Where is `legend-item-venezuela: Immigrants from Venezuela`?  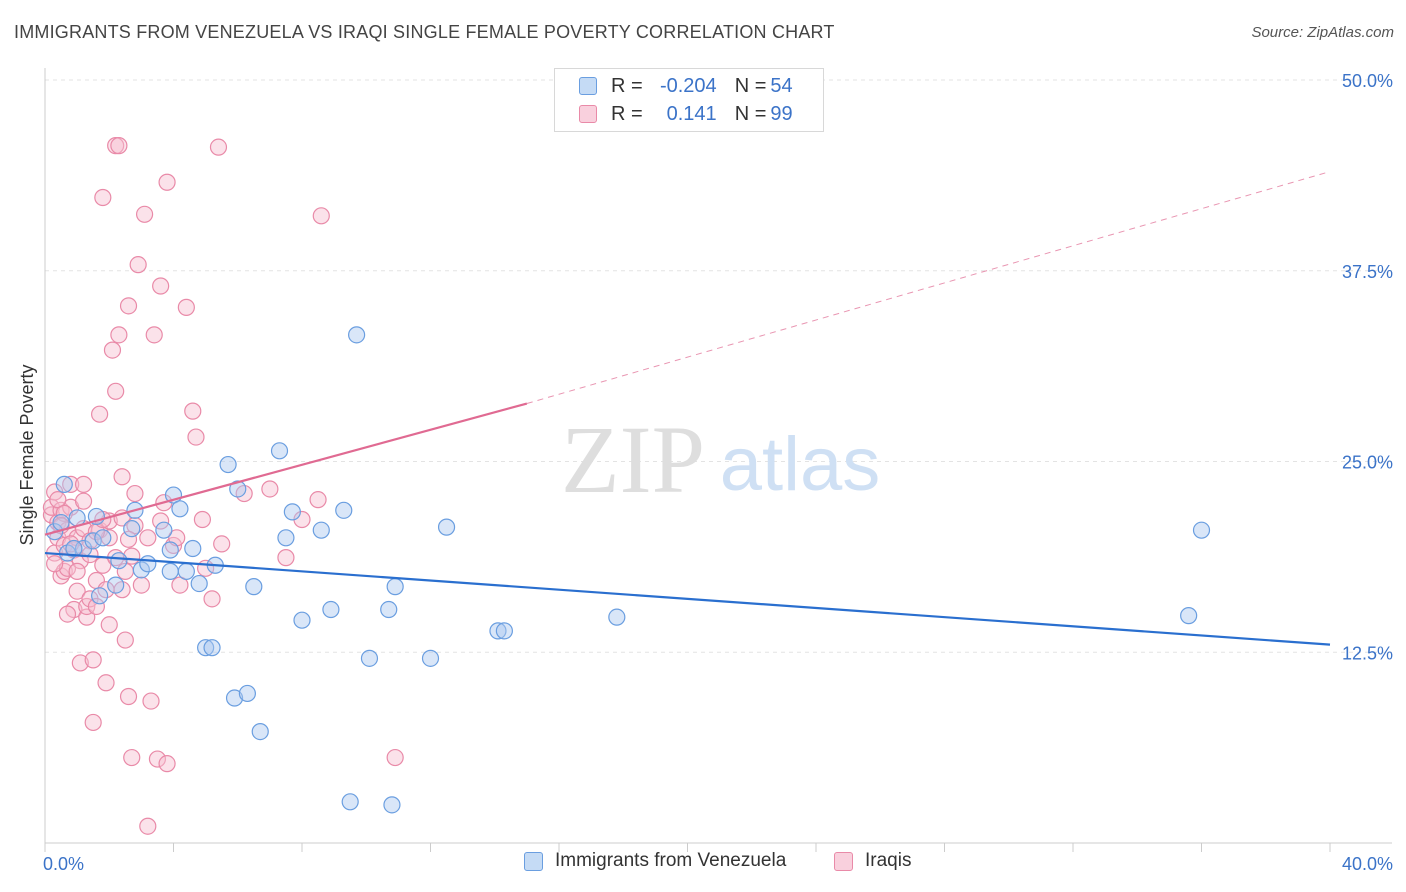 legend-item-venezuela: Immigrants from Venezuela is located at coordinates (655, 861).